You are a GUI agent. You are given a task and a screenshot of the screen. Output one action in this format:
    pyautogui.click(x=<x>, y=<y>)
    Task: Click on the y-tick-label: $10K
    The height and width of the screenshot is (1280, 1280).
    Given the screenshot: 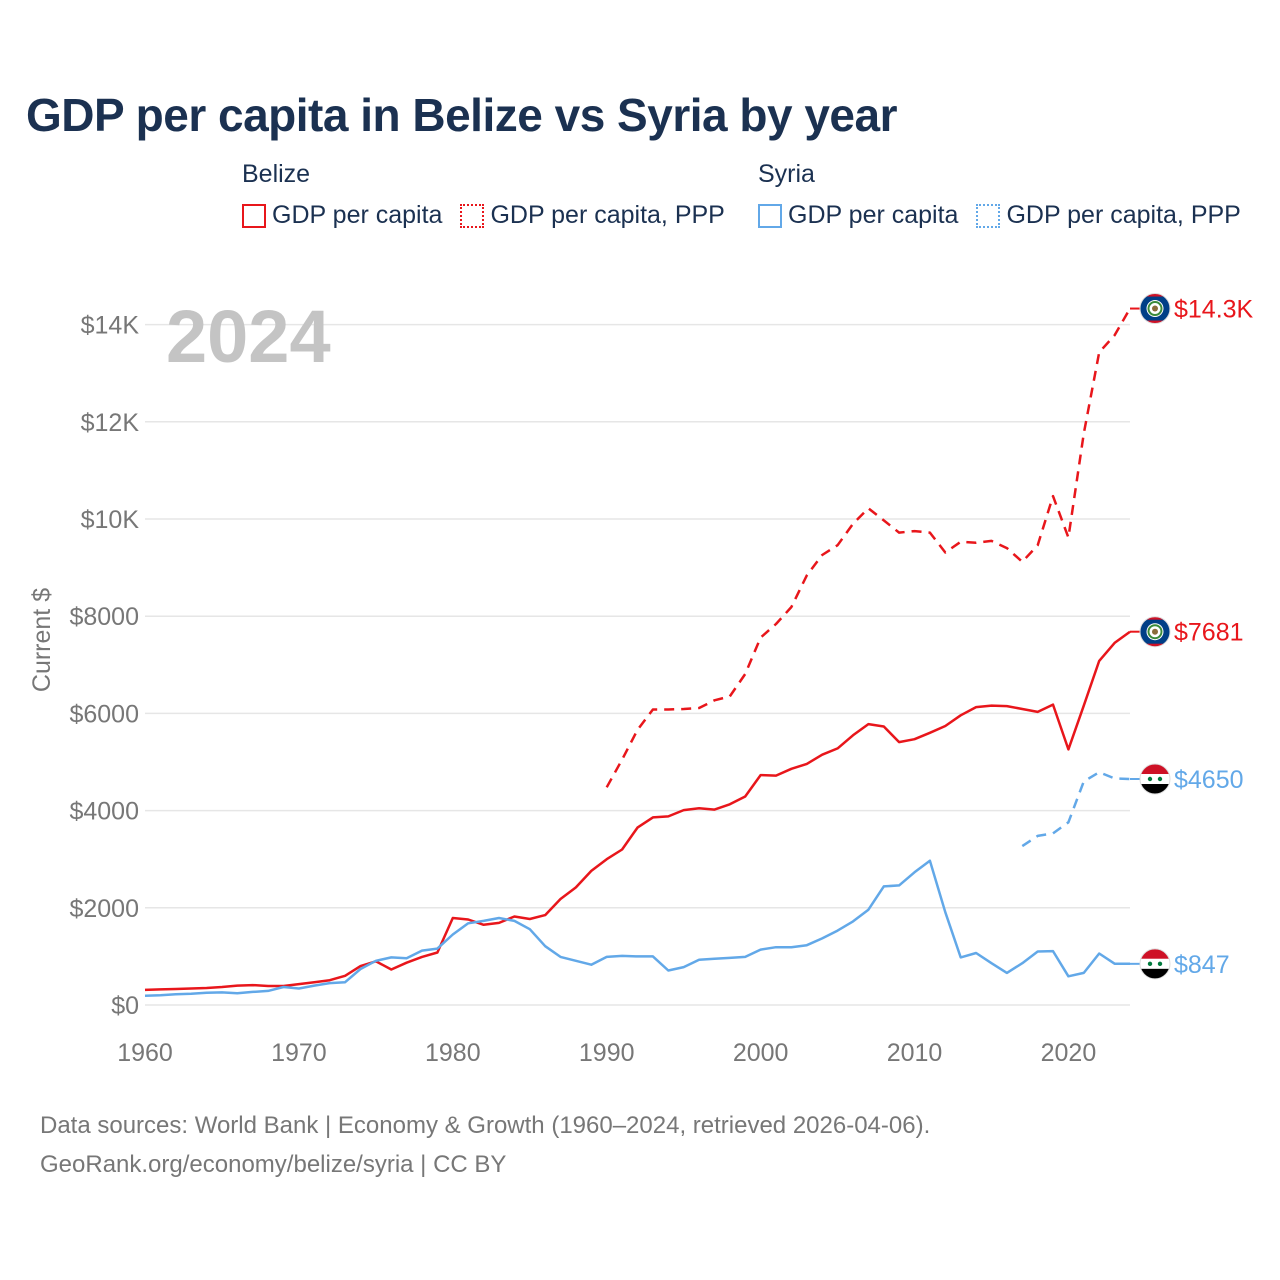 What is the action you would take?
    pyautogui.click(x=110, y=520)
    